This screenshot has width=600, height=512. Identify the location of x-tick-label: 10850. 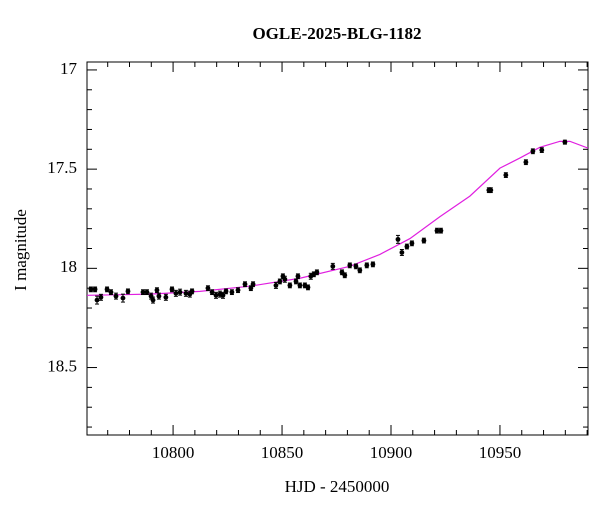
(282, 452).